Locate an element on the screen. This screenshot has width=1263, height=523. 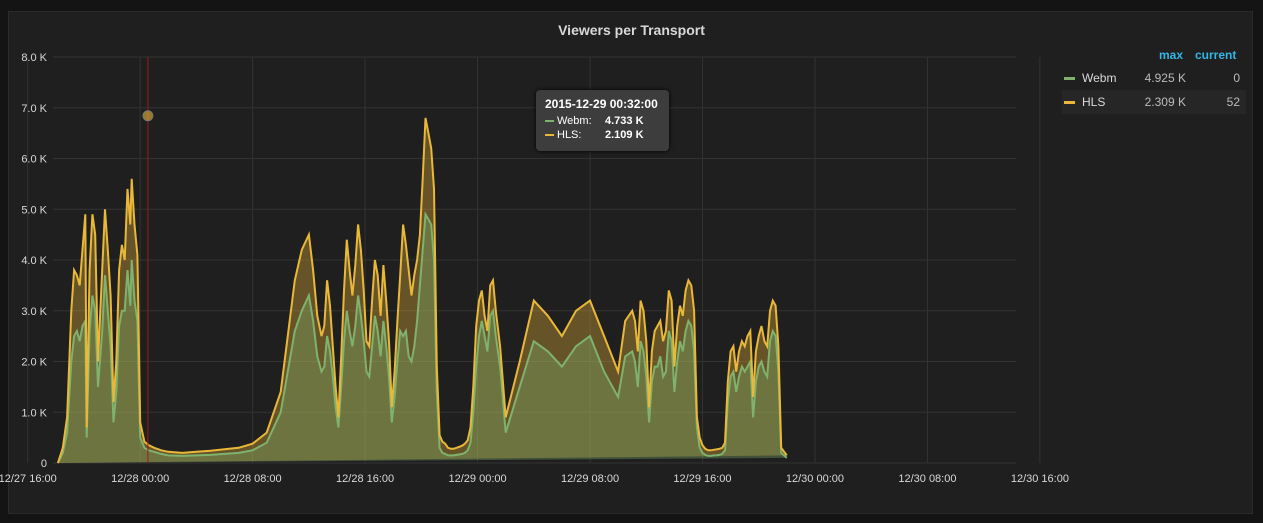
tooltip-series-value: 2.109 K is located at coordinates (624, 135).